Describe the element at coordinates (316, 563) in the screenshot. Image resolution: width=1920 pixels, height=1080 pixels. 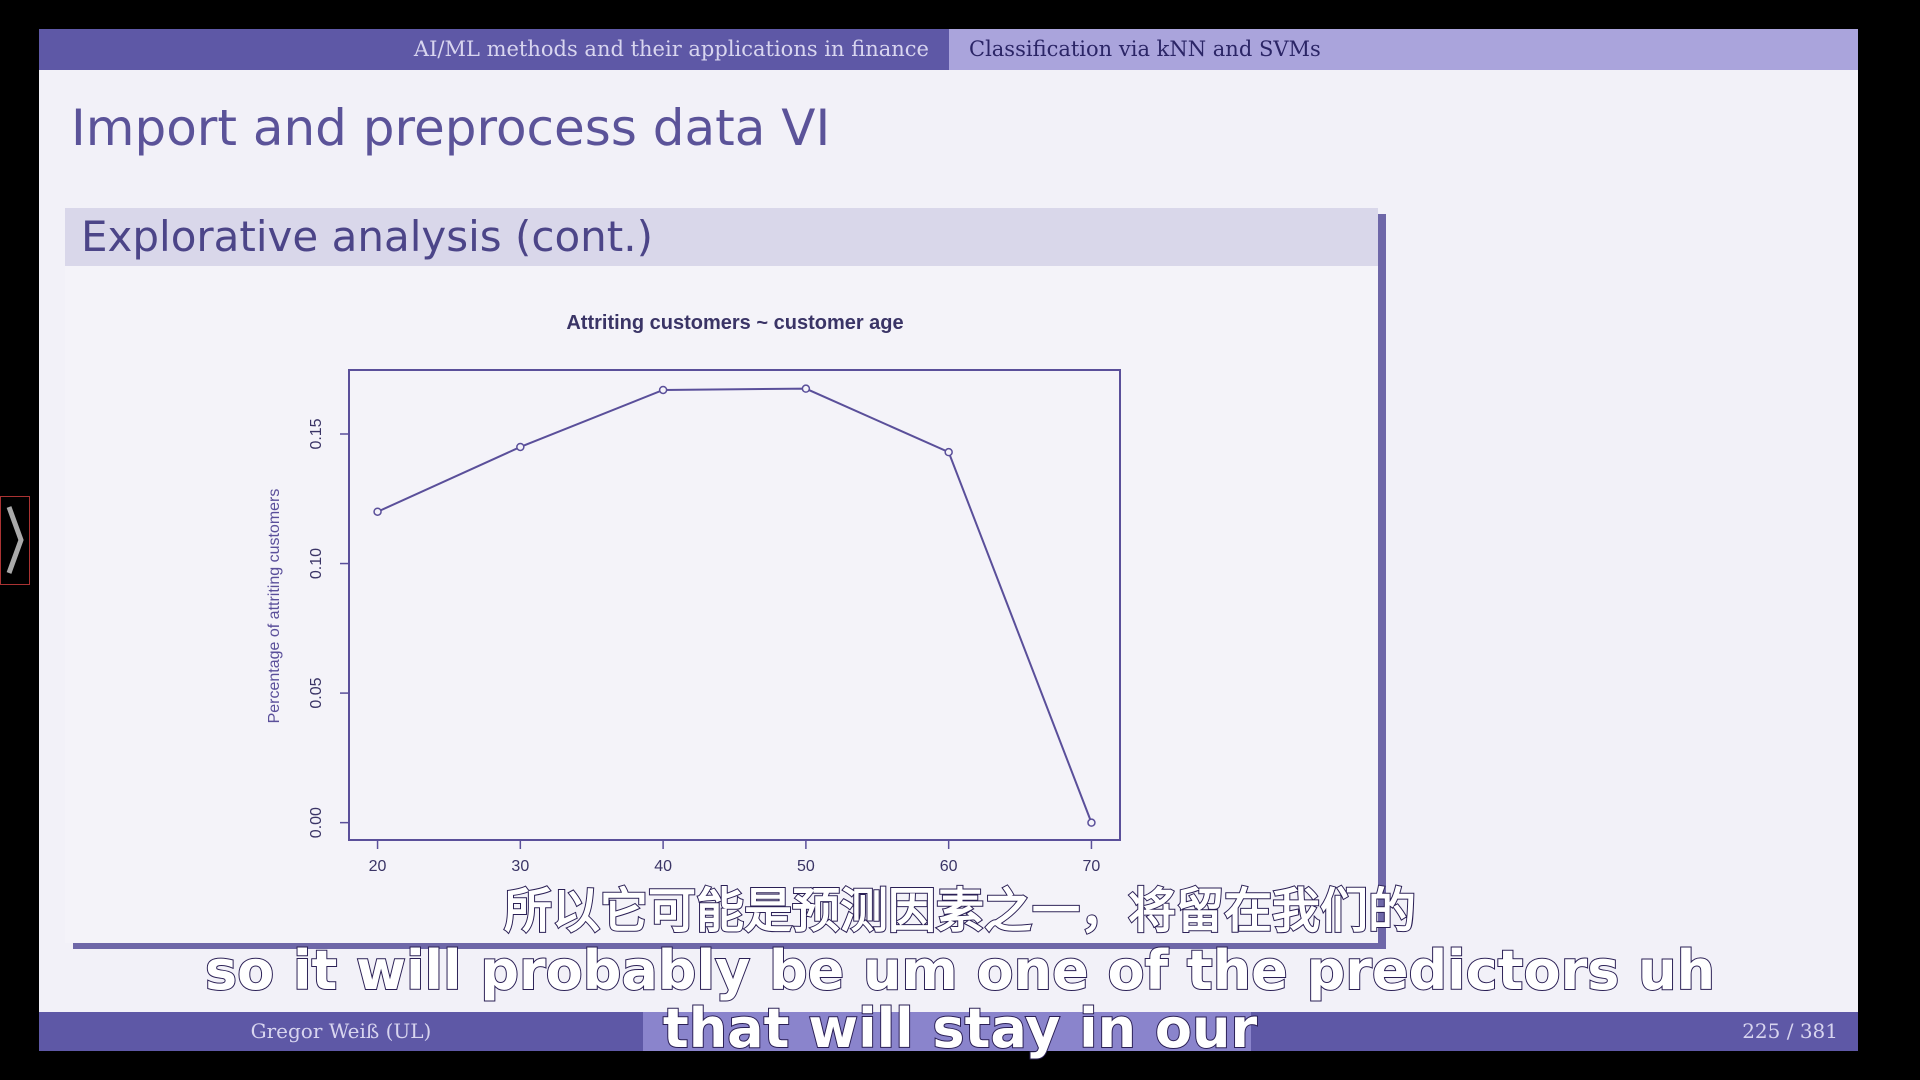
I see `y-tick-label: 0.10` at that location.